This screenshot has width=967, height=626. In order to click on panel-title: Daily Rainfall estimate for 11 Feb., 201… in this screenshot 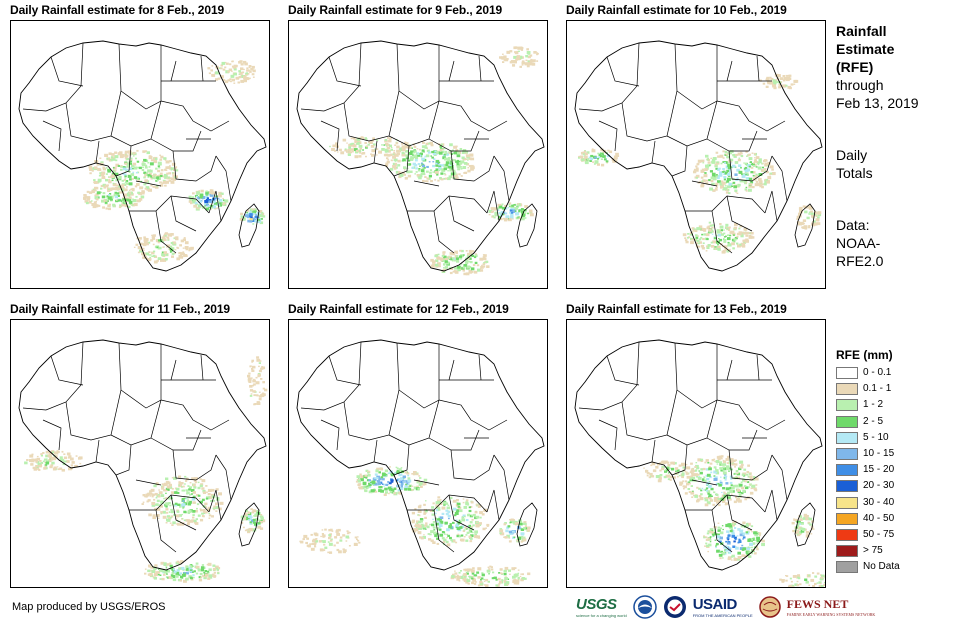, I will do `click(120, 309)`.